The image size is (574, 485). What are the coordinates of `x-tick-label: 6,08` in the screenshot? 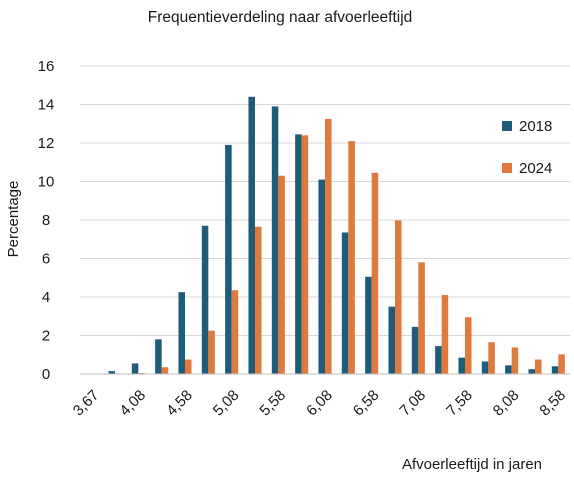 It's located at (319, 403).